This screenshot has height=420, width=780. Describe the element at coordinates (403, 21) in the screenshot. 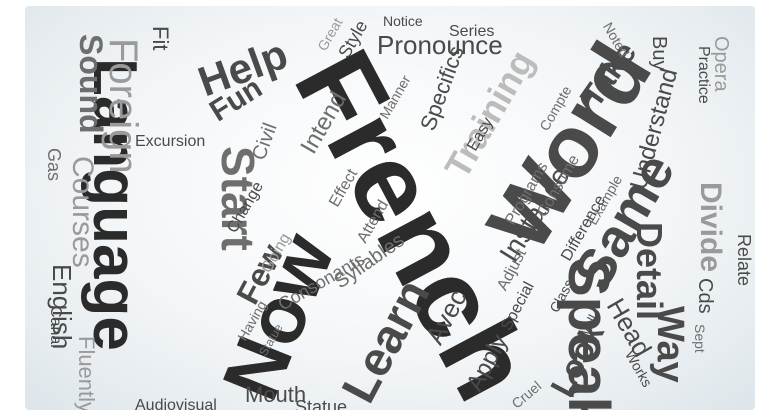

I see `word-notice: Notice` at that location.